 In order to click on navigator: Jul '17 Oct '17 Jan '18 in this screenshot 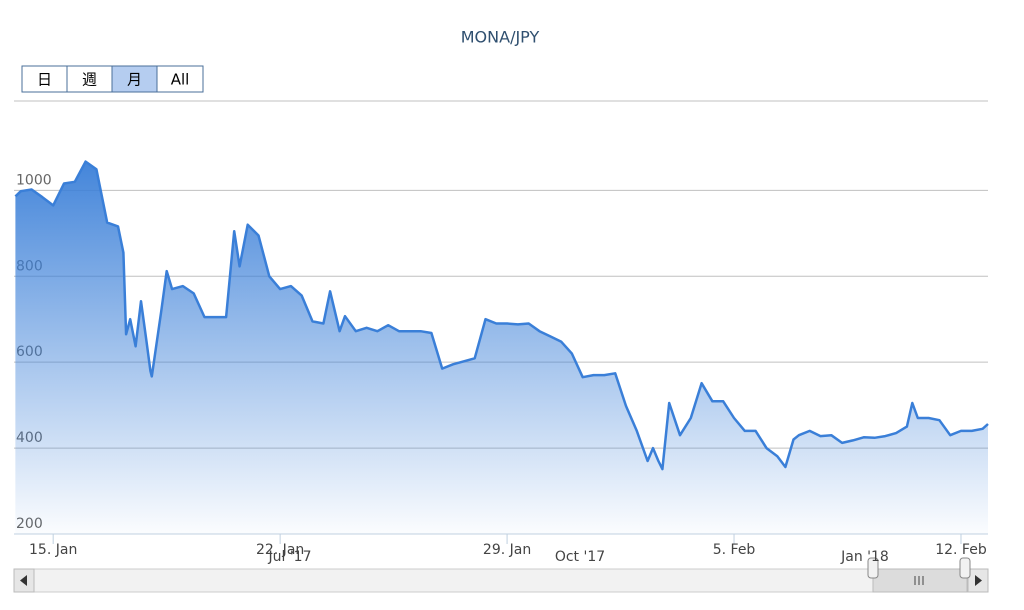, I will do `click(501, 571)`.